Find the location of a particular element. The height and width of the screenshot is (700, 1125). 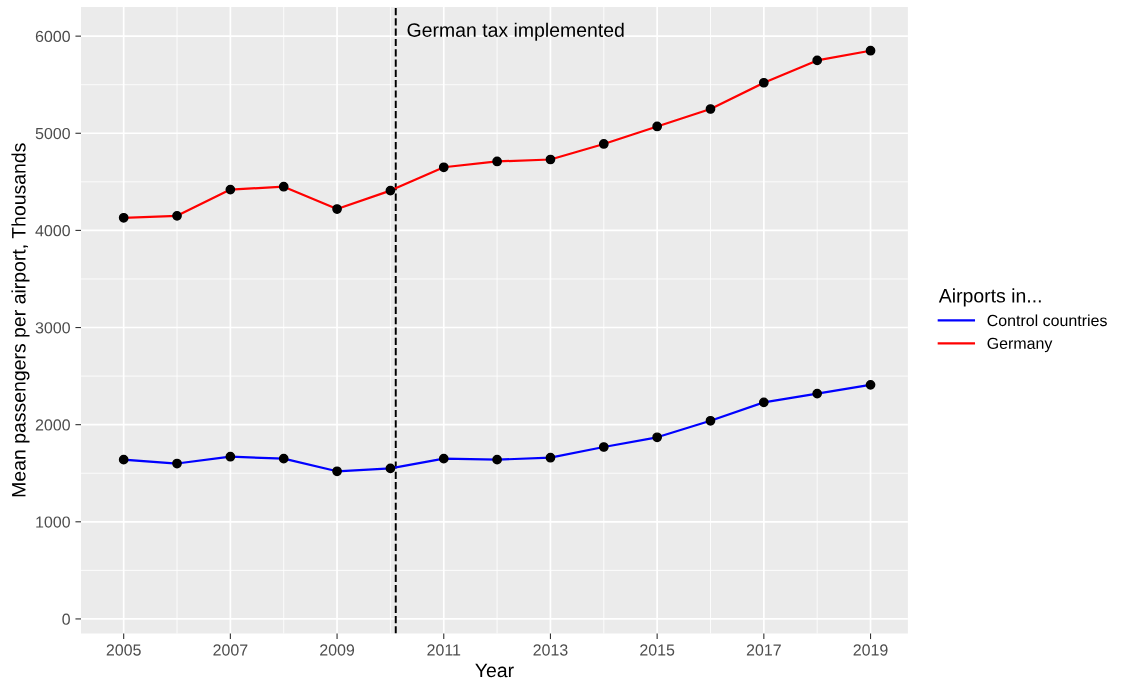

x-tick-label: 2015 is located at coordinates (657, 650).